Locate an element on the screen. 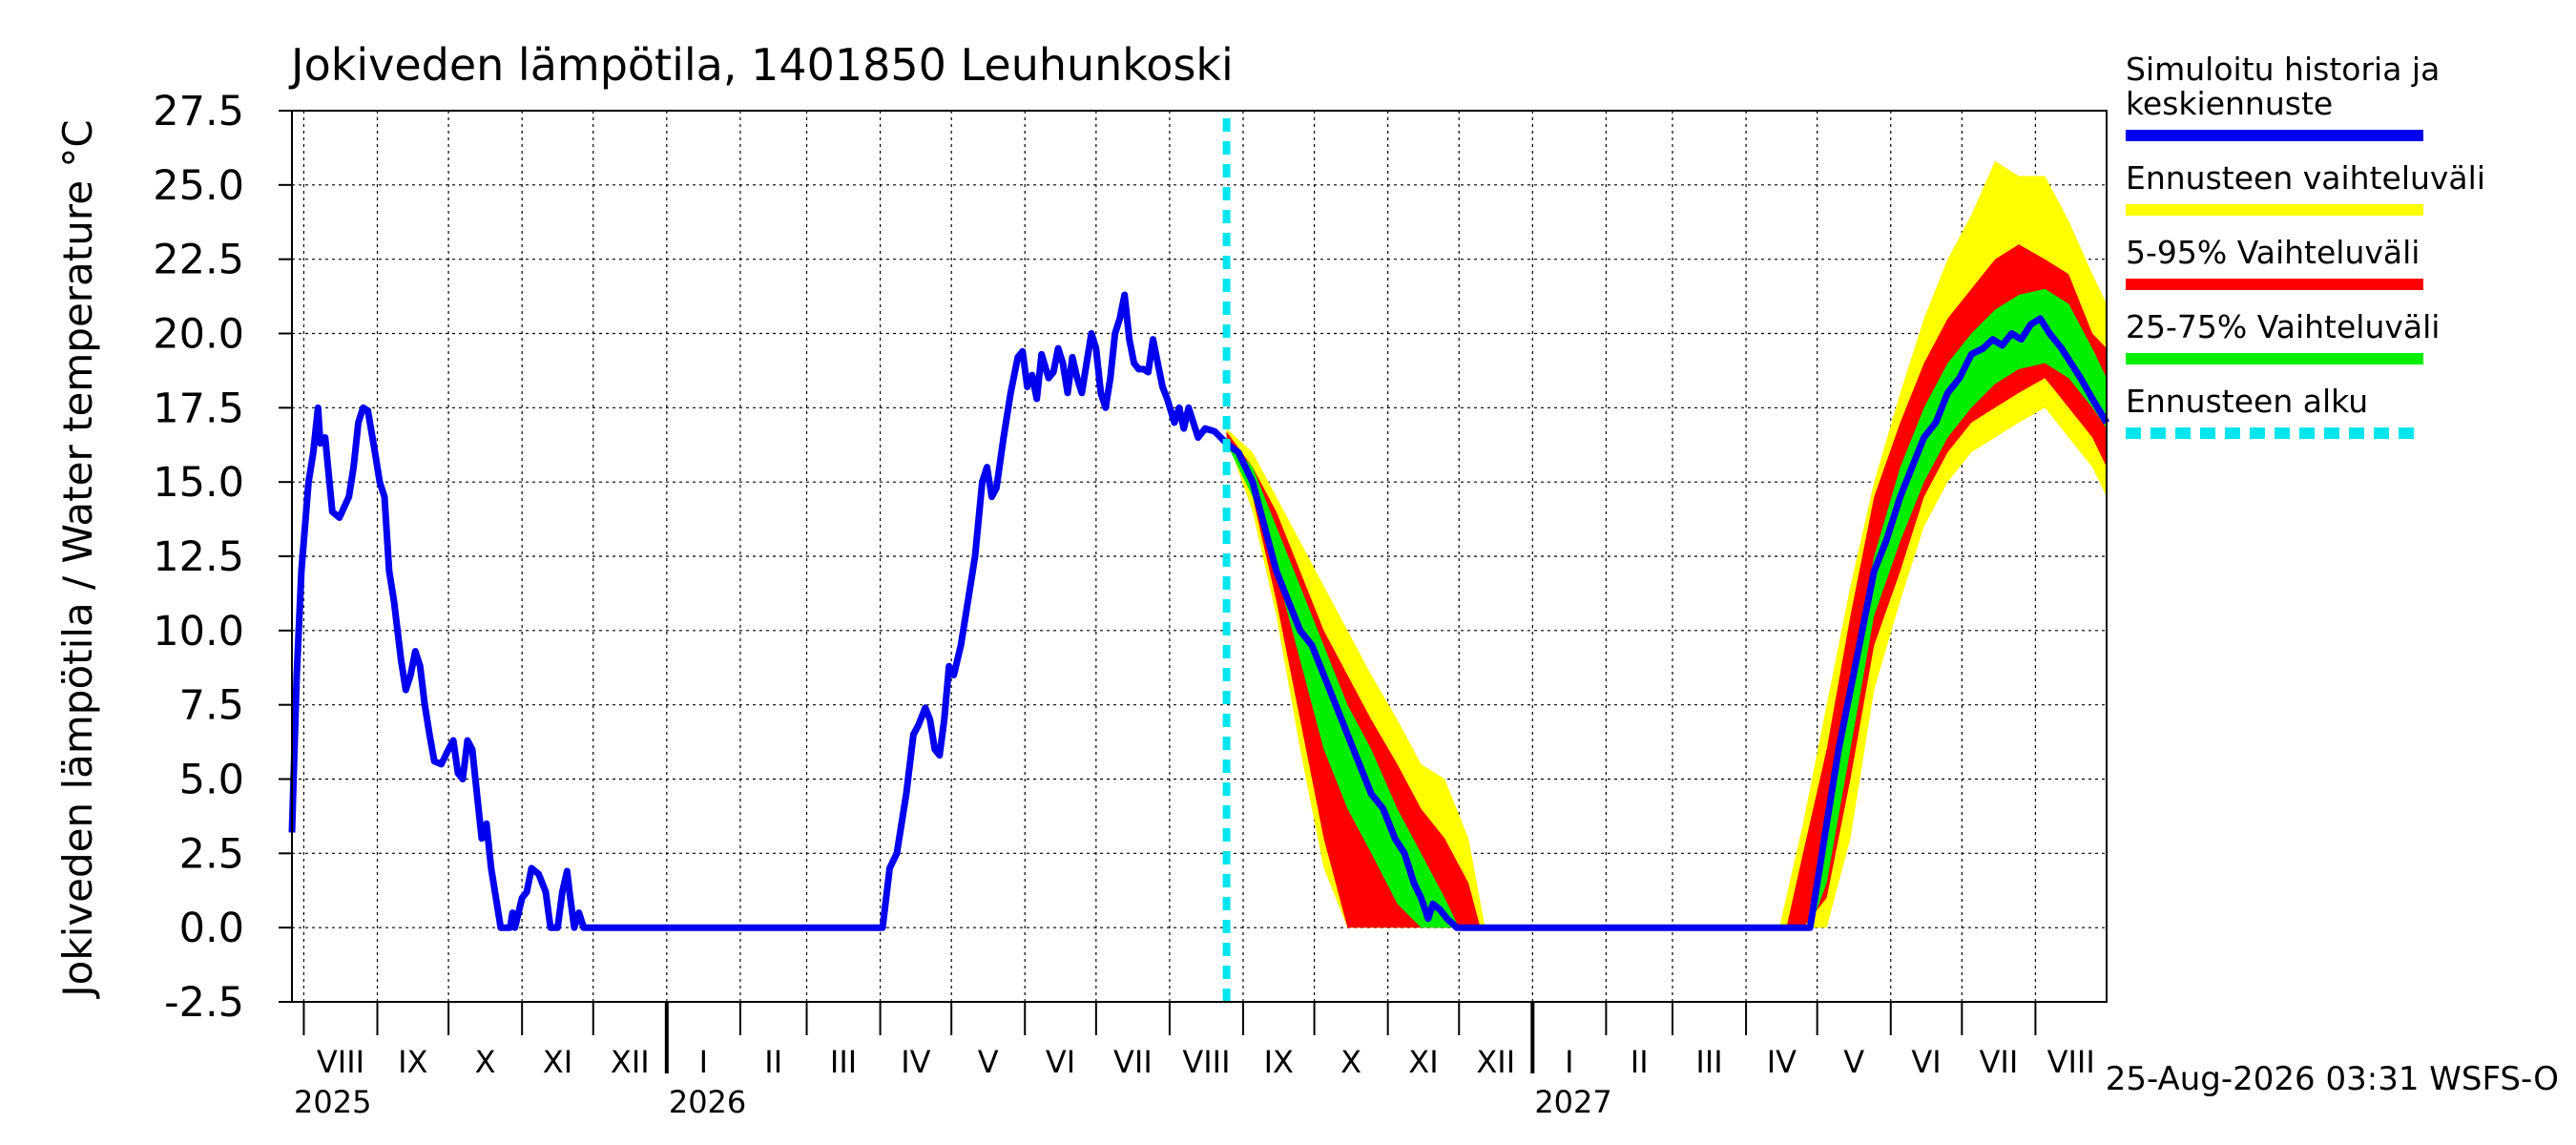  y-tick-label: 7.5 is located at coordinates (211, 706).